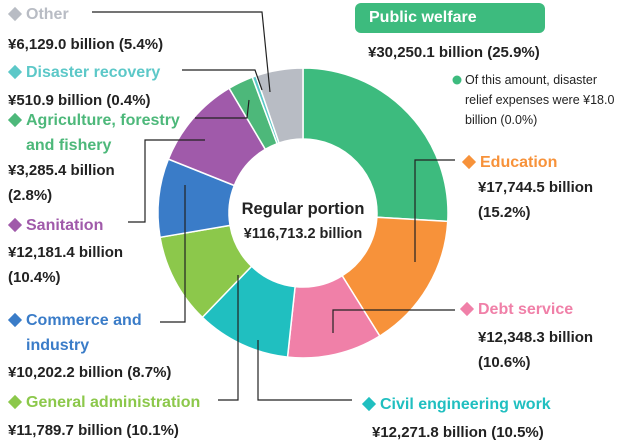  What do you see at coordinates (536, 200) in the screenshot?
I see `value-label: ¥17,744.5 billion (15.2%)` at bounding box center [536, 200].